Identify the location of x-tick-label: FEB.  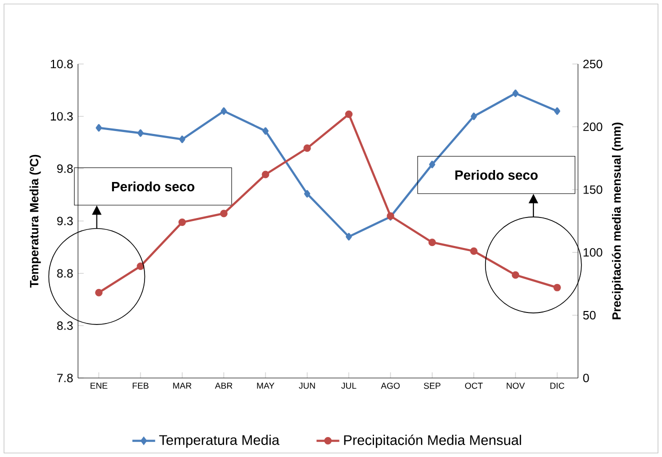
(140, 385).